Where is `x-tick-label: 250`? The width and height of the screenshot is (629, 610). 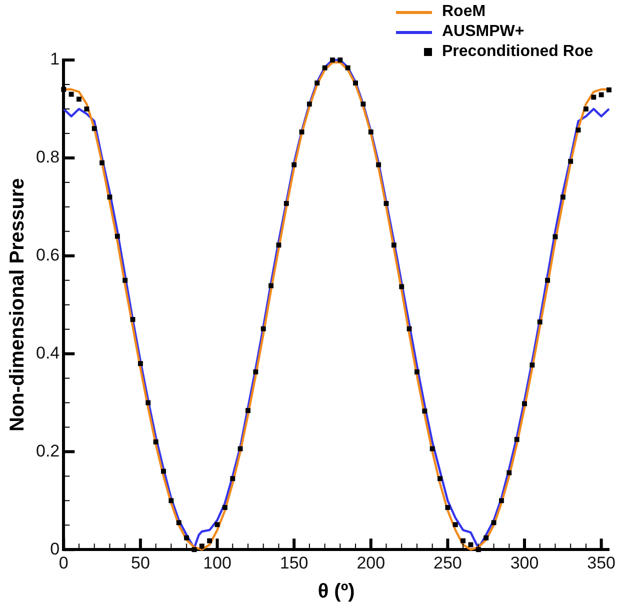
x-tick-label: 250 is located at coordinates (448, 562).